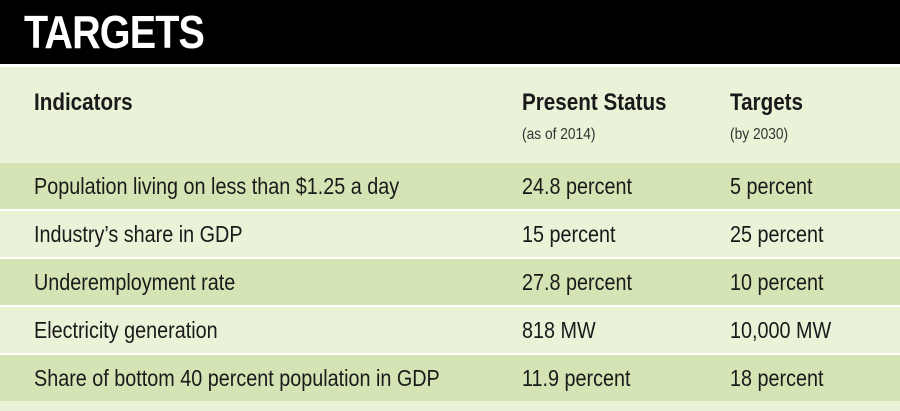 The width and height of the screenshot is (900, 411). I want to click on target-cell: 5 percent, so click(771, 186).